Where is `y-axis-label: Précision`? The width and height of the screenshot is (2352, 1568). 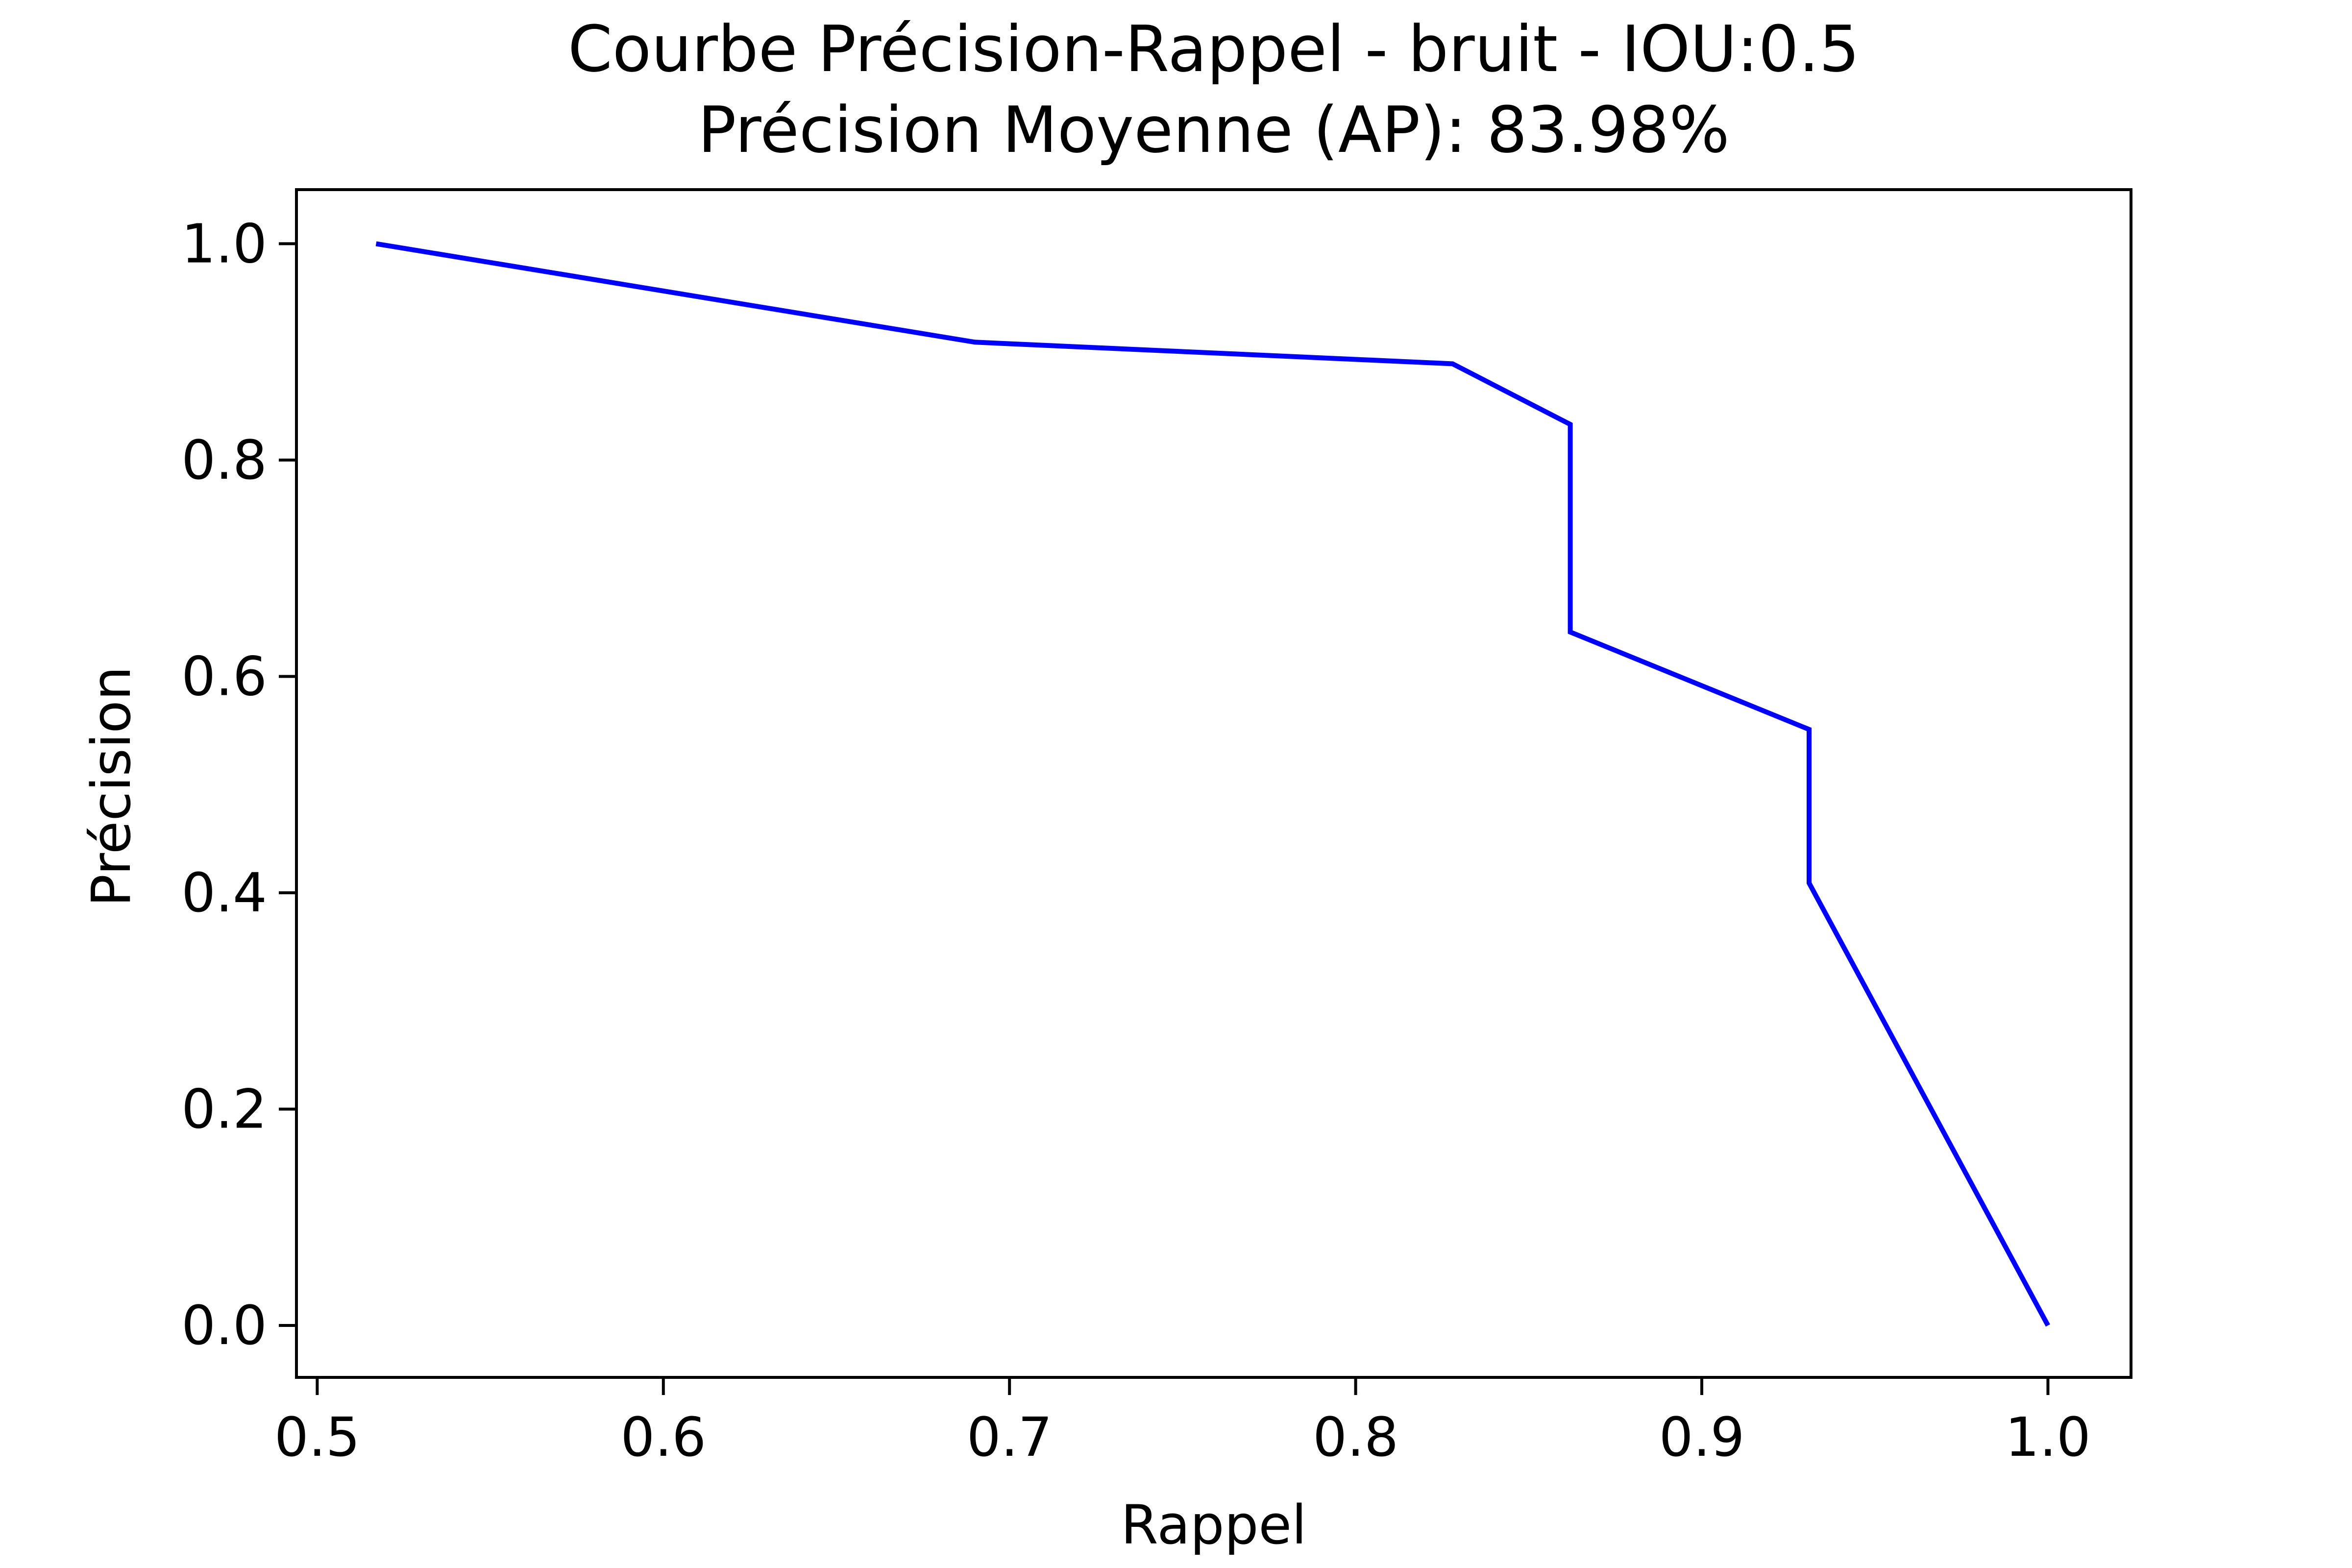
y-axis-label: Précision is located at coordinates (111, 786).